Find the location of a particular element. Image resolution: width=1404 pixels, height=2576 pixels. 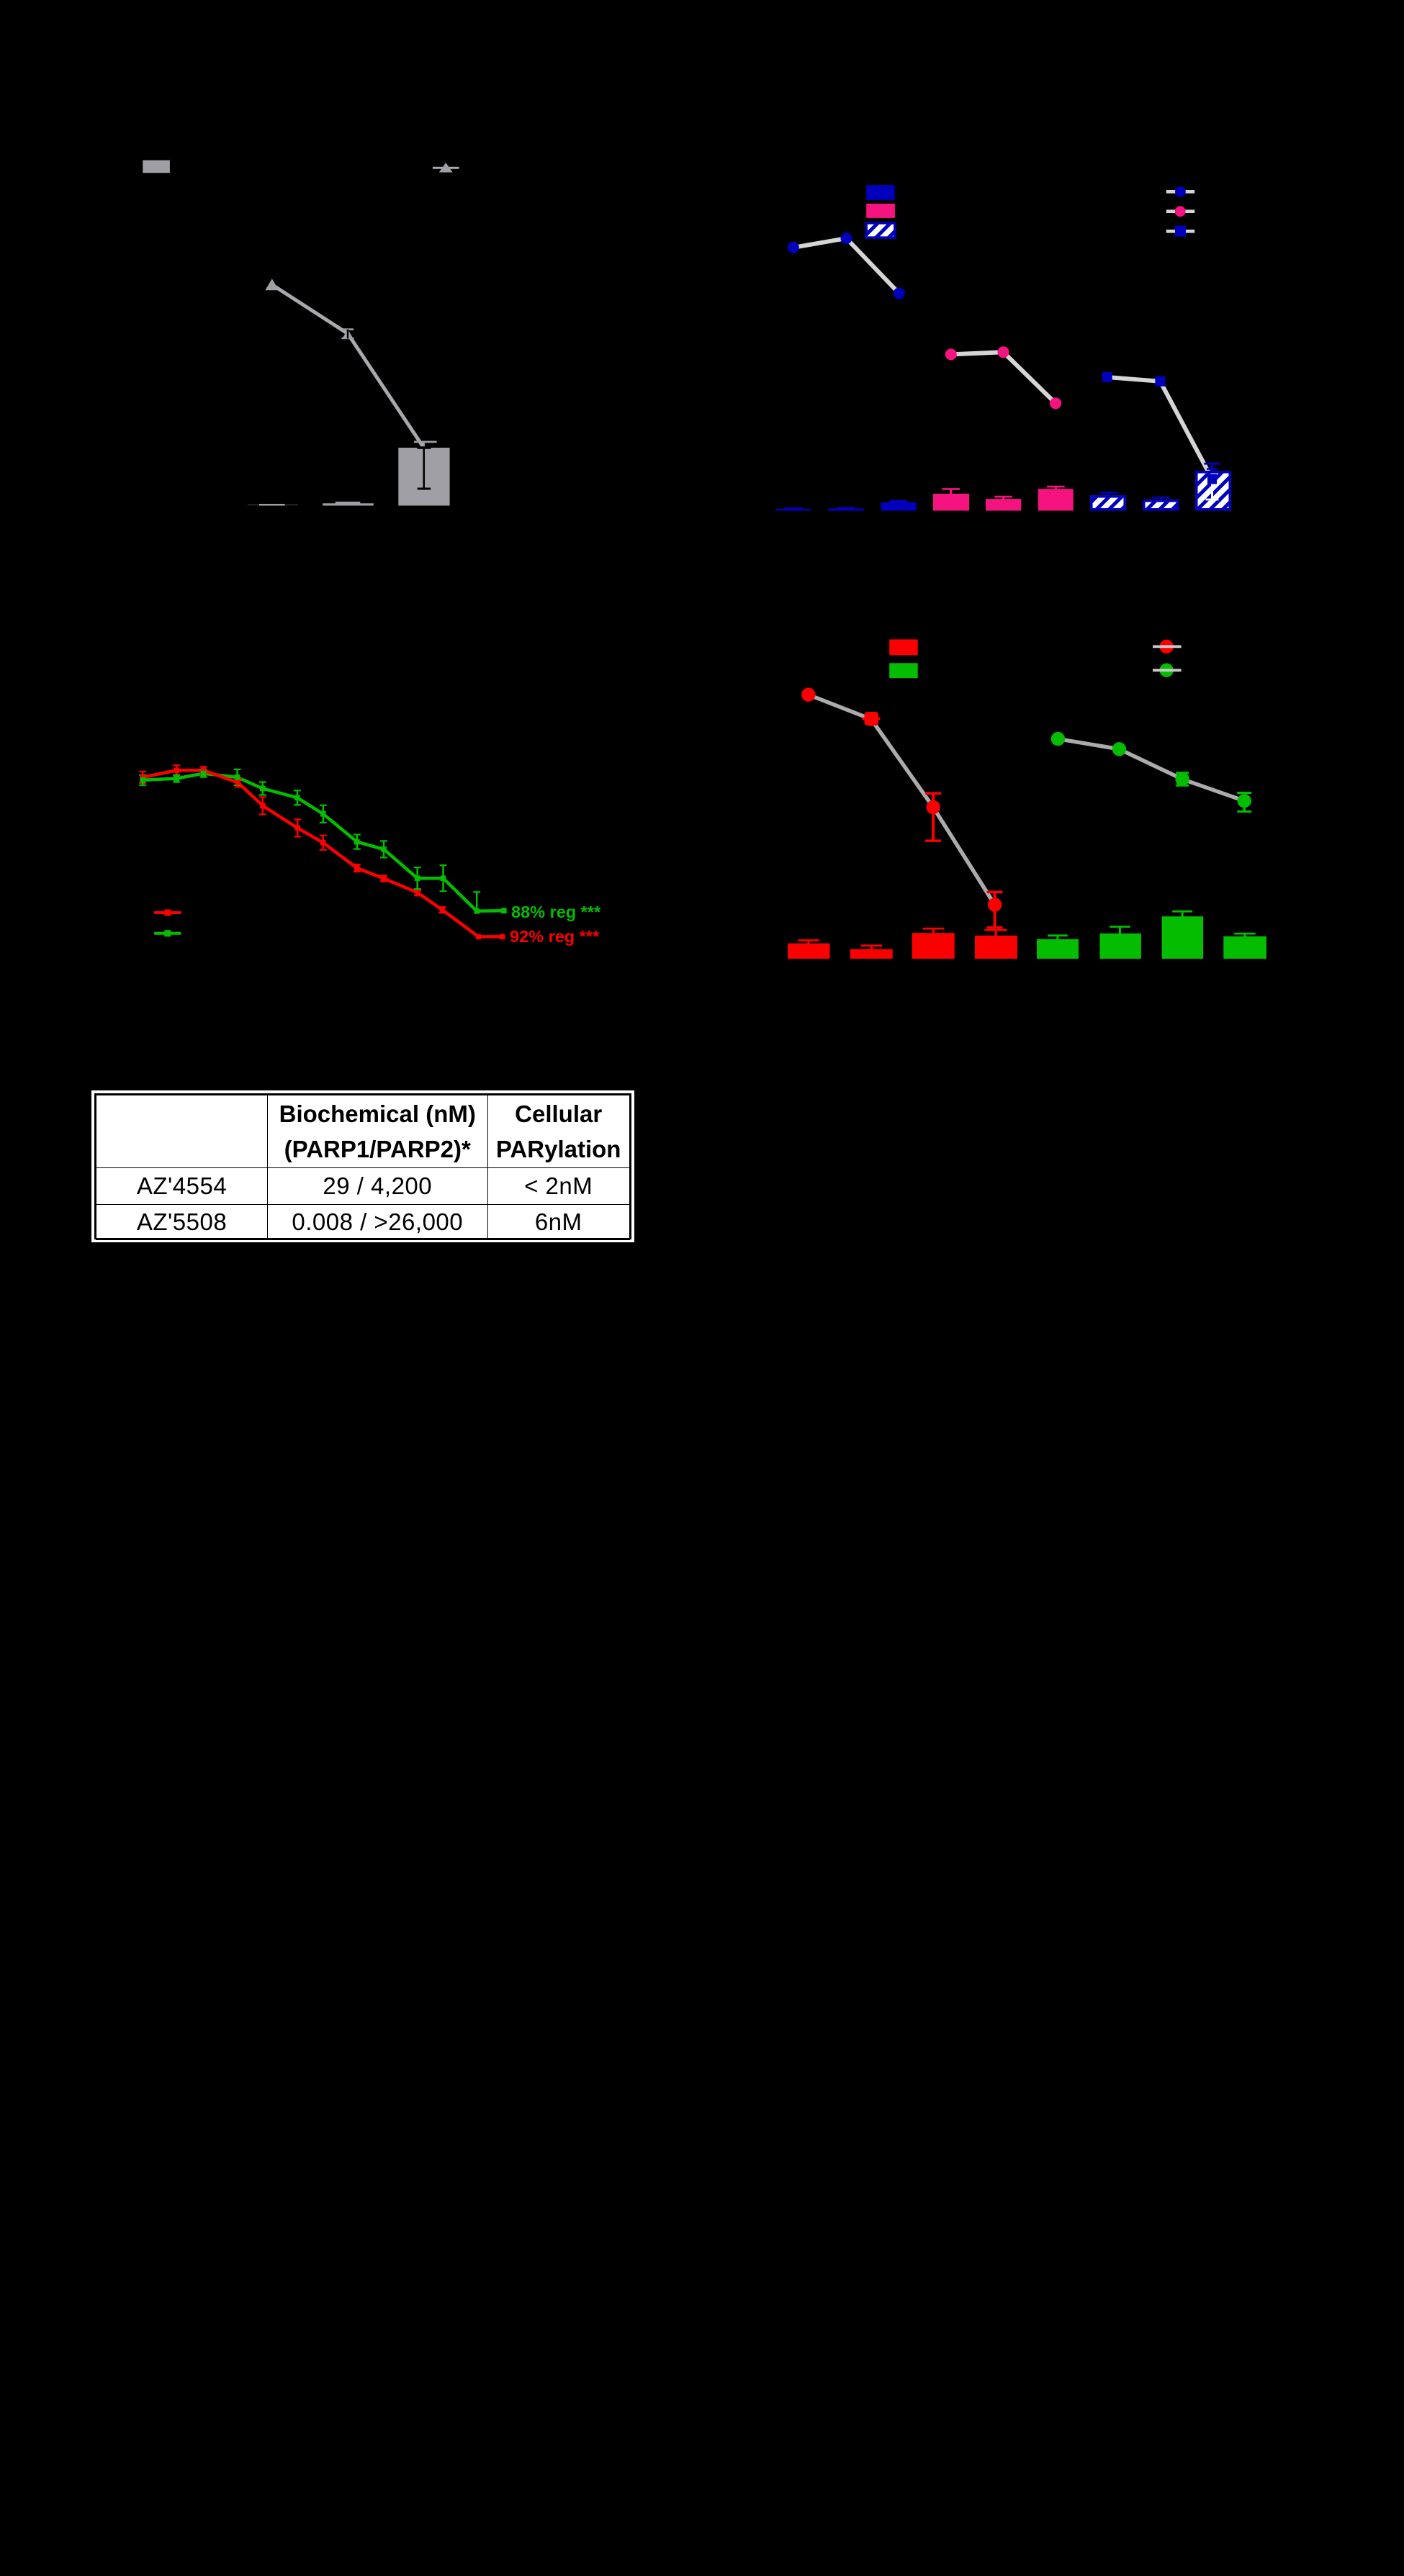

svg-text: 88% reg *** is located at coordinates (556, 912).